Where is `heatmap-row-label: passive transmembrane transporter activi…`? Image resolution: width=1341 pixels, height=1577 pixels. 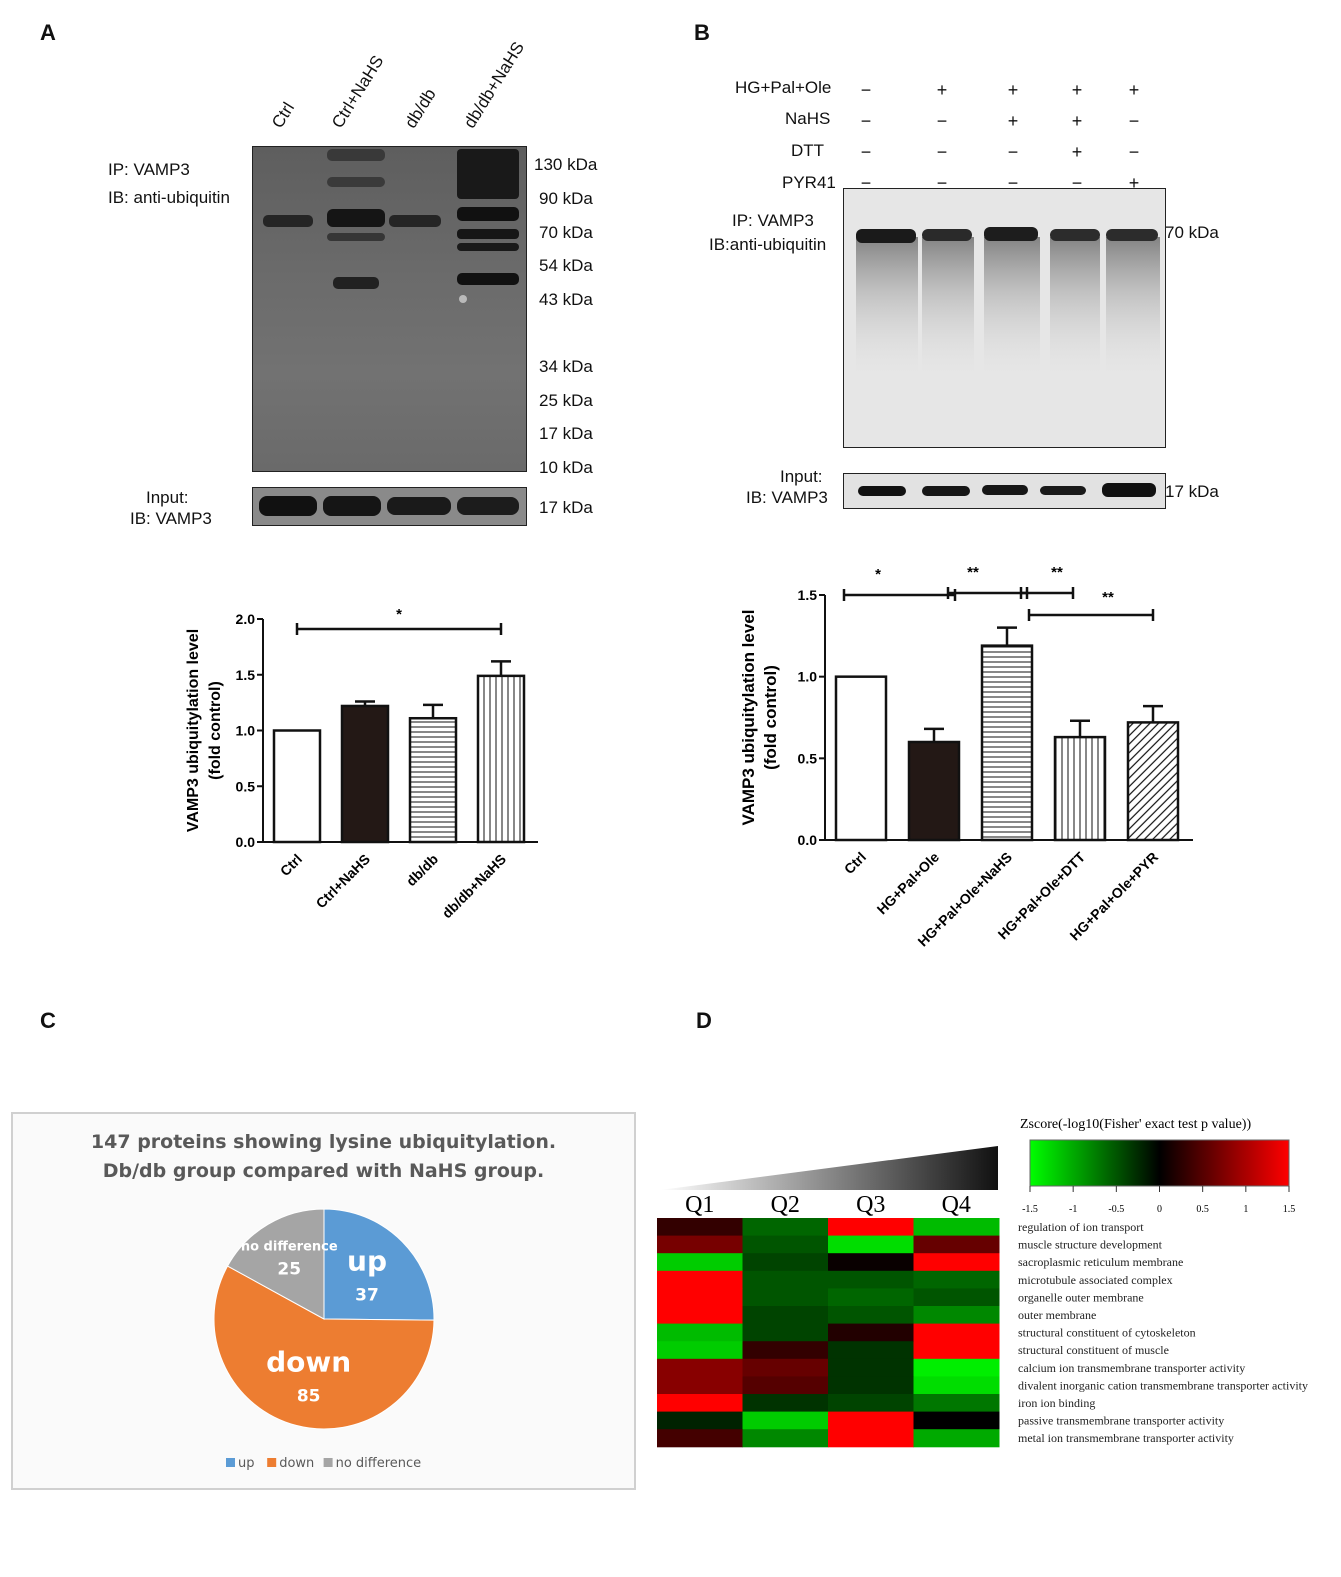
heatmap-row-label: passive transmembrane transporter activi… is located at coordinates (1121, 1421).